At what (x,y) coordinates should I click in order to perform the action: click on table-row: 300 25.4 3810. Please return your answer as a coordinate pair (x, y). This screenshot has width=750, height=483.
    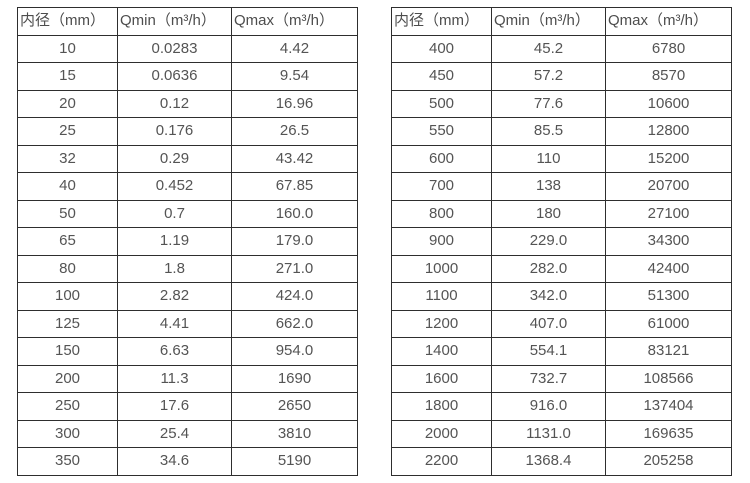
    Looking at the image, I should click on (187, 433).